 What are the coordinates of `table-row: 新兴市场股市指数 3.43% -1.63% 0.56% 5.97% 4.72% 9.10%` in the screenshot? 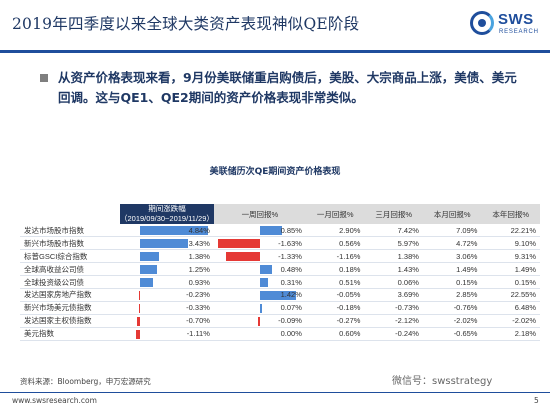 It's located at (280, 243).